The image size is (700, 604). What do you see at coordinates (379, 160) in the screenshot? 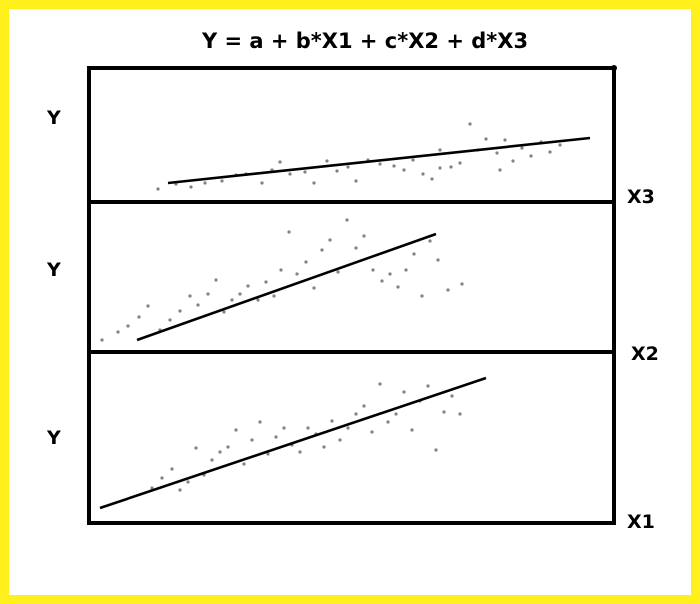
I see `trend-line-x3` at bounding box center [379, 160].